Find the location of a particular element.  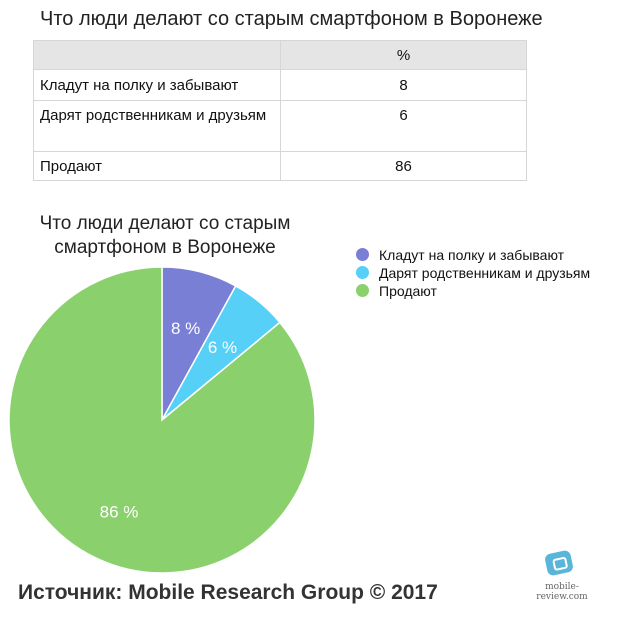

legend-item: Кладут на полку и забывают is located at coordinates (473, 254).